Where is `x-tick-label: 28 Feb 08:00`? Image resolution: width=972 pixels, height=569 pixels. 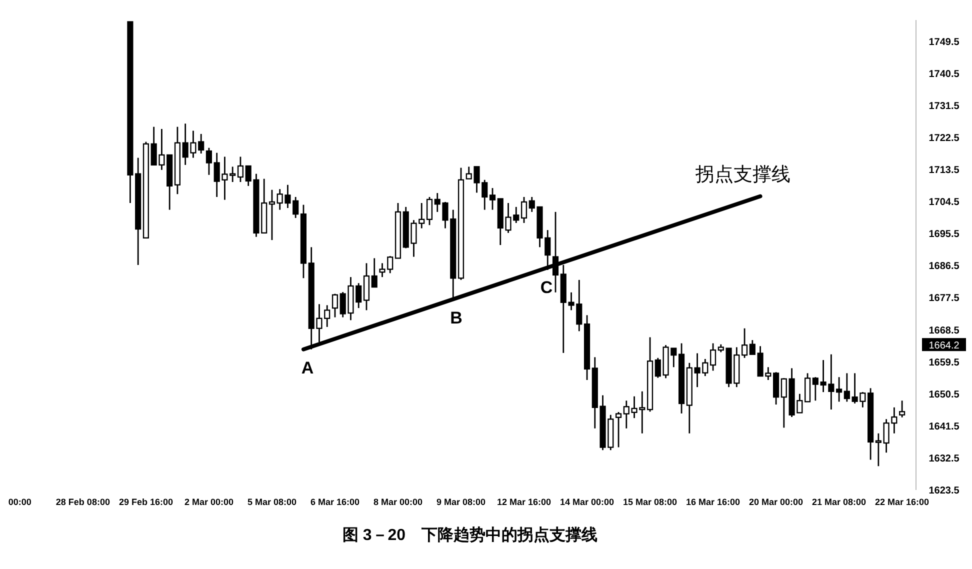
x-tick-label: 28 Feb 08:00 is located at coordinates (83, 502).